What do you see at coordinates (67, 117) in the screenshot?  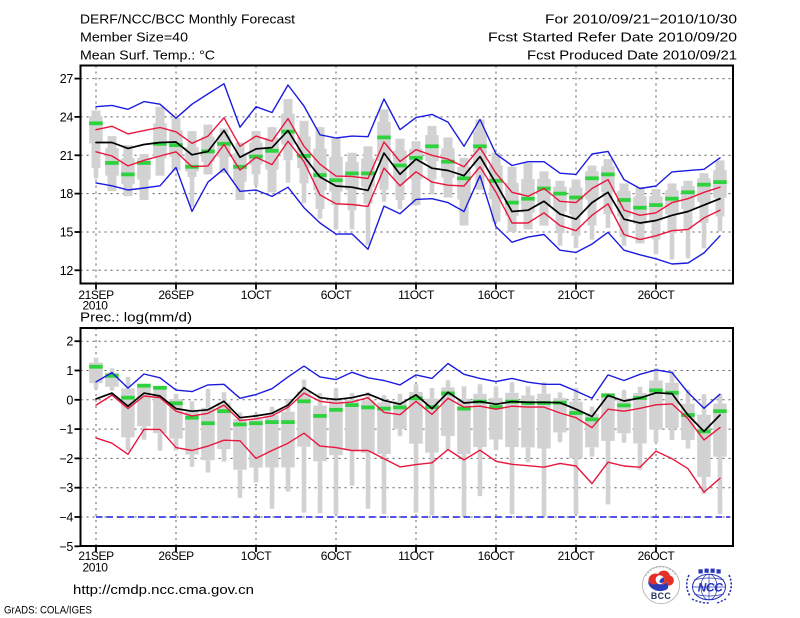 I see `svg-text: 24` at bounding box center [67, 117].